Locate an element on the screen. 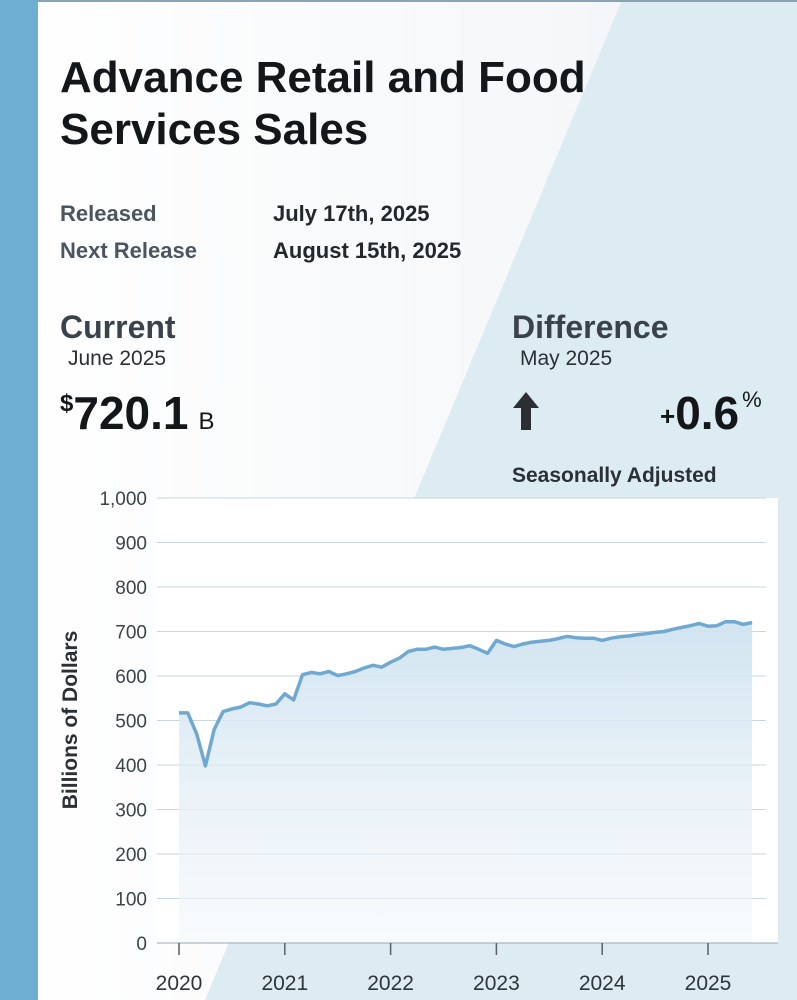  current-value: $720.1 B is located at coordinates (137, 413).